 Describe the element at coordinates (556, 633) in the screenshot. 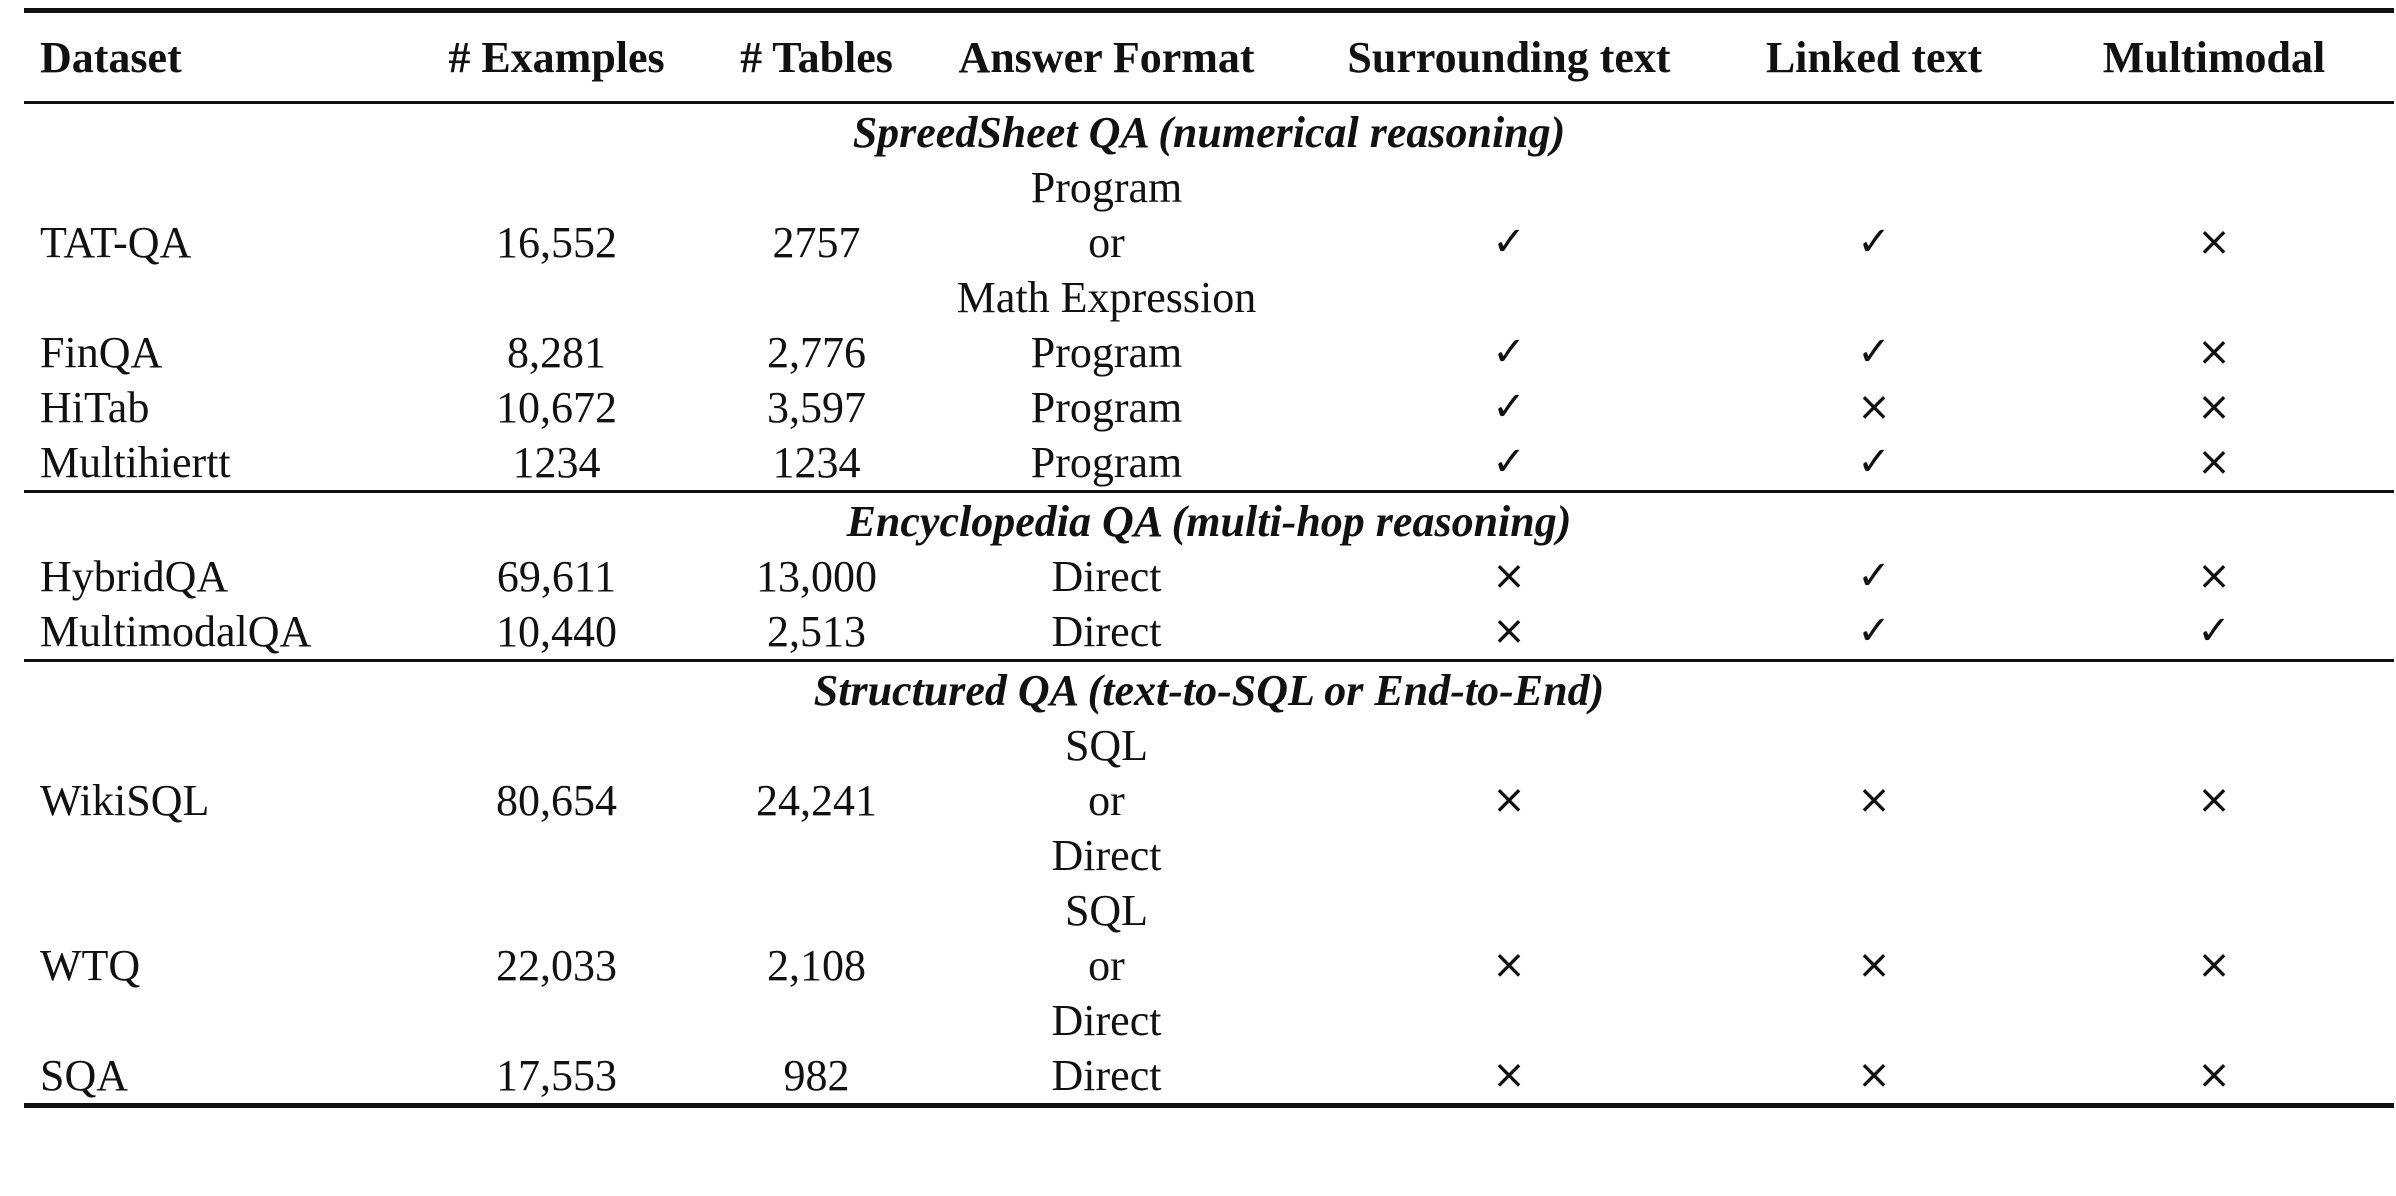

I see `examples-cell: 10,440` at that location.